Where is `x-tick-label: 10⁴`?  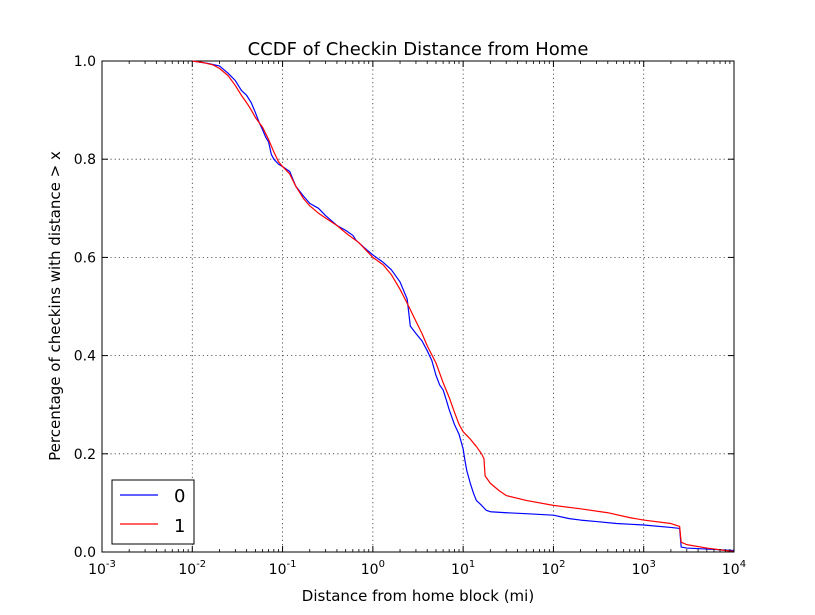
x-tick-label: 10⁴ is located at coordinates (734, 568).